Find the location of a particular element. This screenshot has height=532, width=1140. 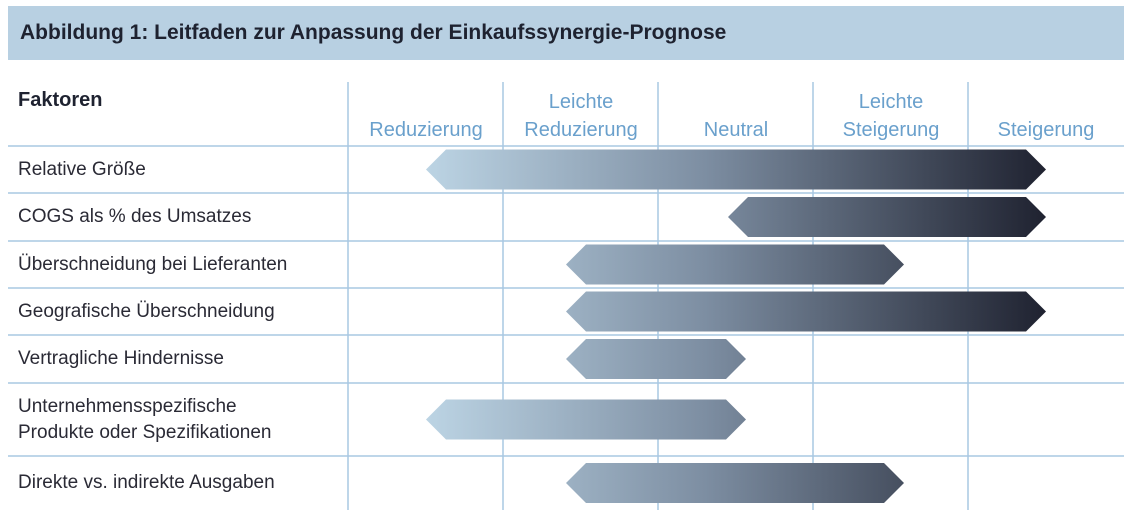

factor-label: Geografische Überschneidung is located at coordinates (146, 312).